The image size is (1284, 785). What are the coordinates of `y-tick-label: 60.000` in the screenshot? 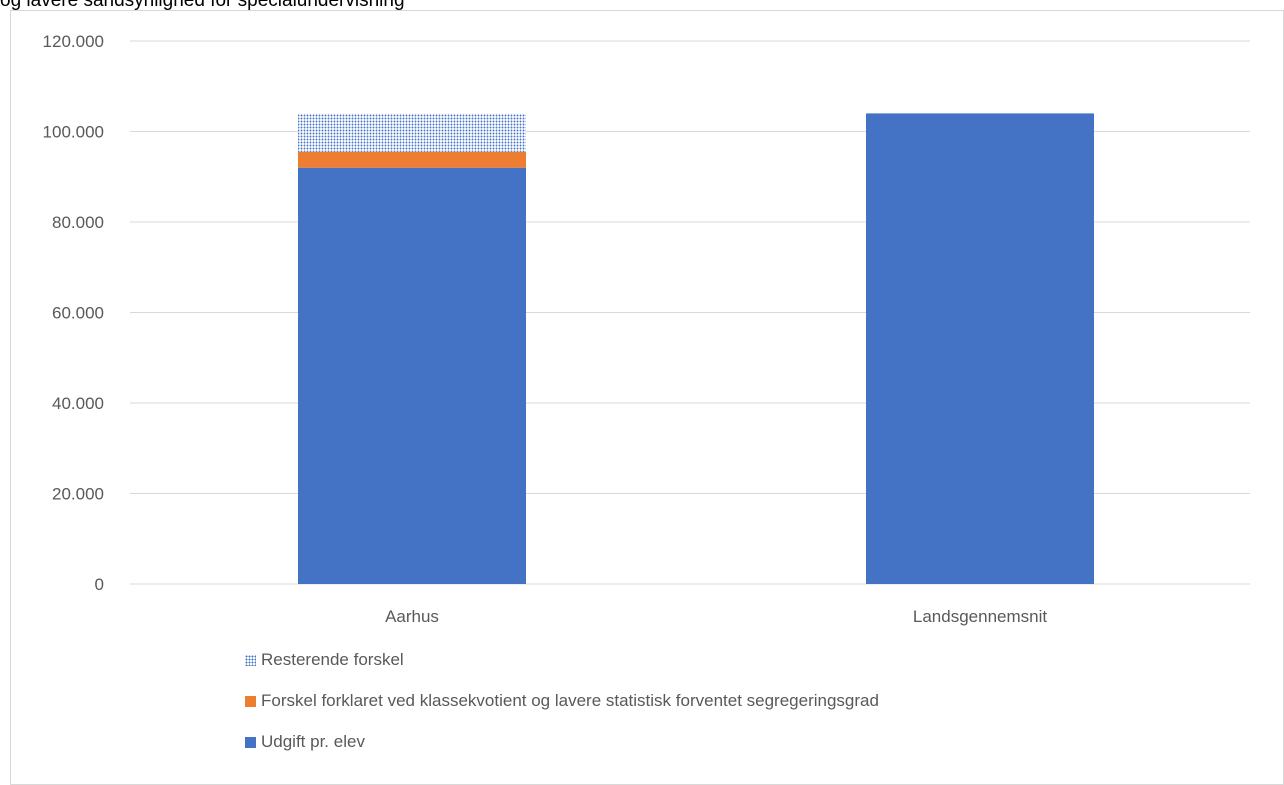 It's located at (78, 313).